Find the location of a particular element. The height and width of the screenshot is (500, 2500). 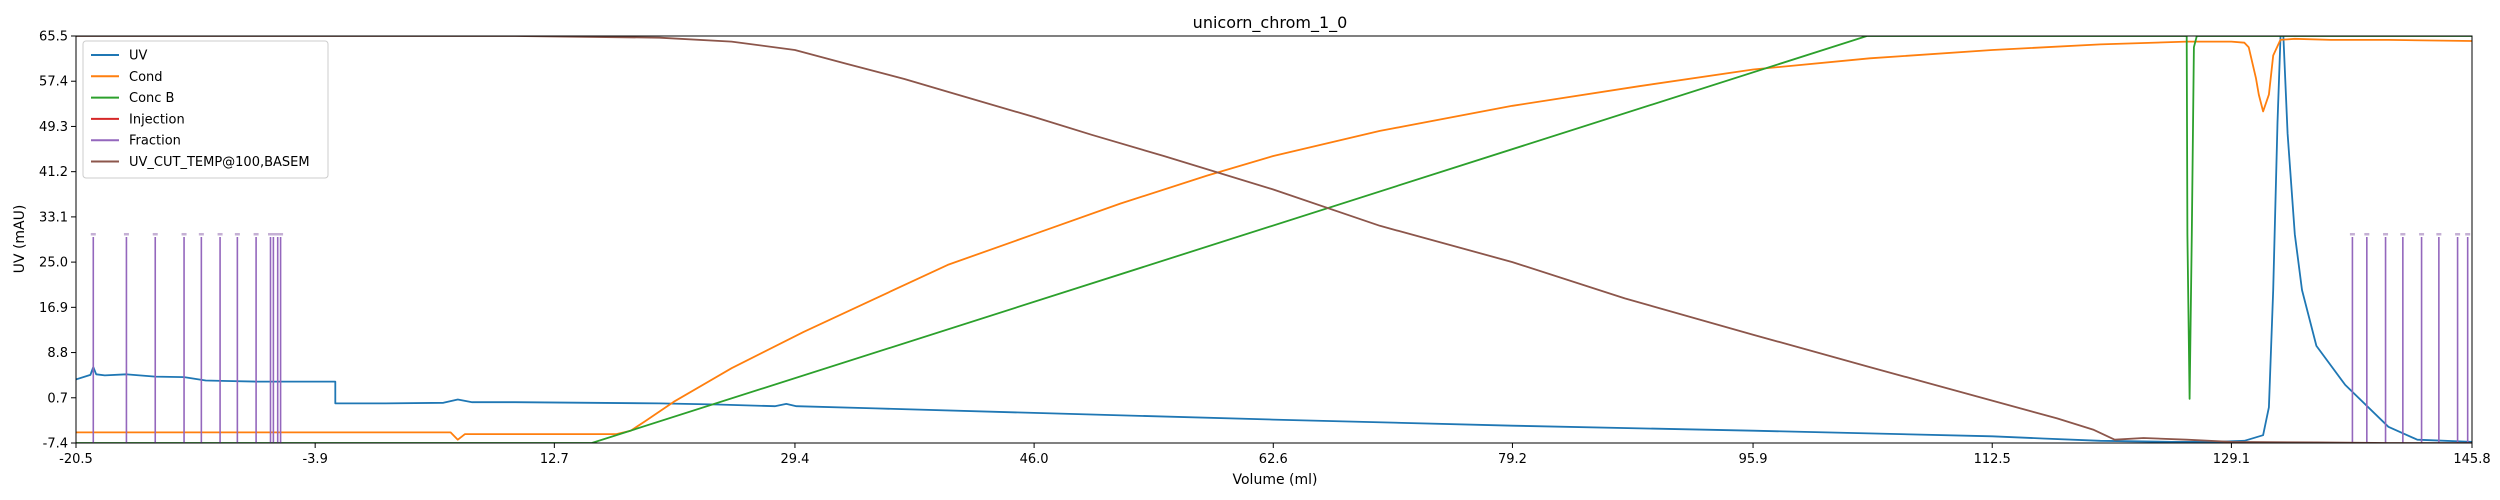

y-axis: -7.4 0.7 8.8 16.9 25.0 33.1 41.2 49.3 57.4 65.5 is located at coordinates (57, 241).